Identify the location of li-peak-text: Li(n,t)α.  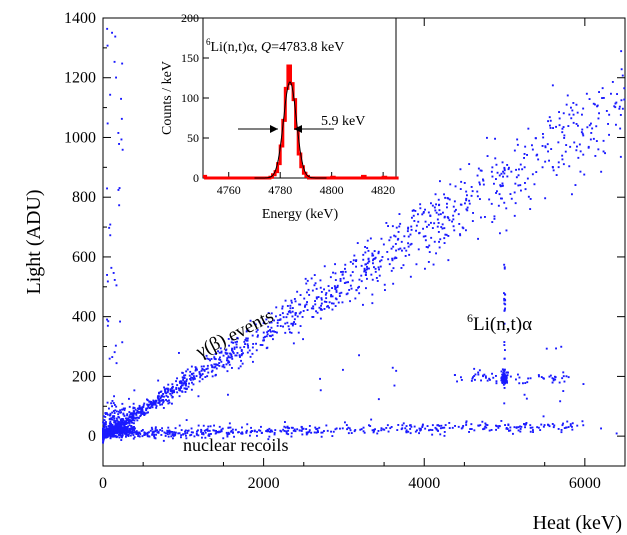
(502, 324).